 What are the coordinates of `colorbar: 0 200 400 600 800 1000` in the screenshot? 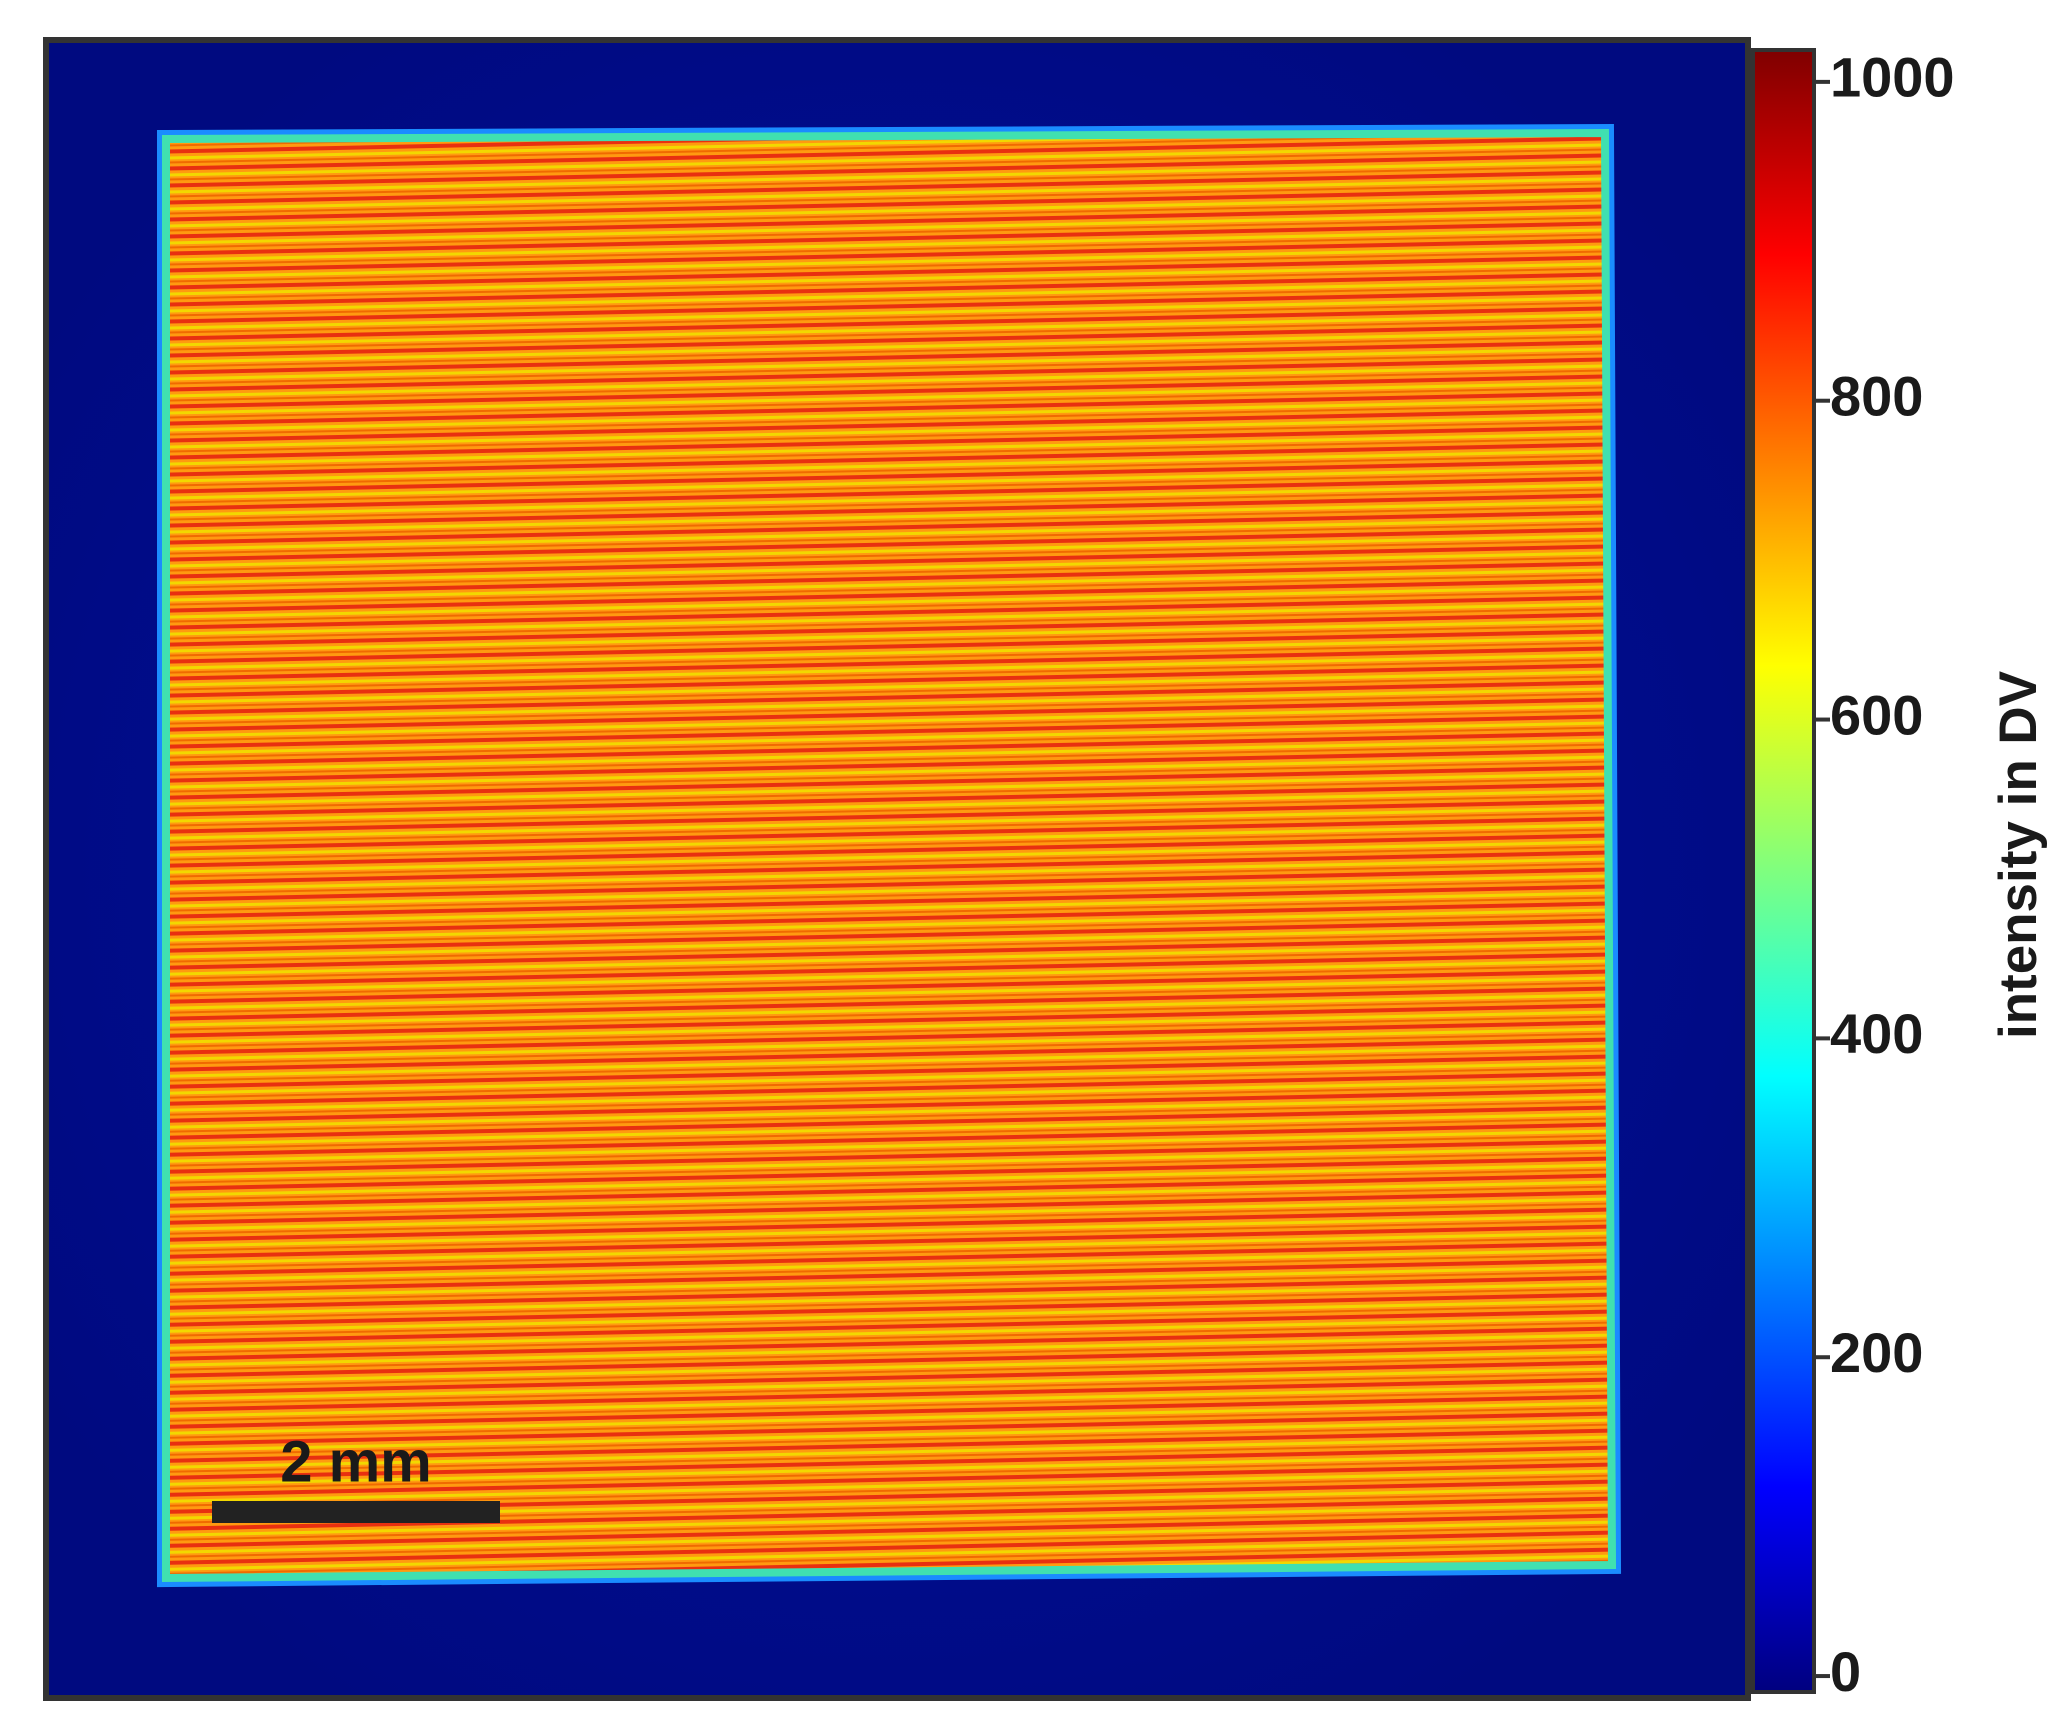 It's located at (1853, 874).